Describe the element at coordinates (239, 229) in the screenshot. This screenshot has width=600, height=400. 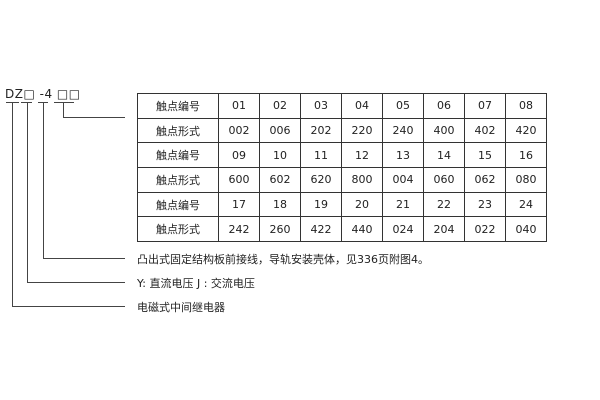
I see `table-cell: 242` at that location.